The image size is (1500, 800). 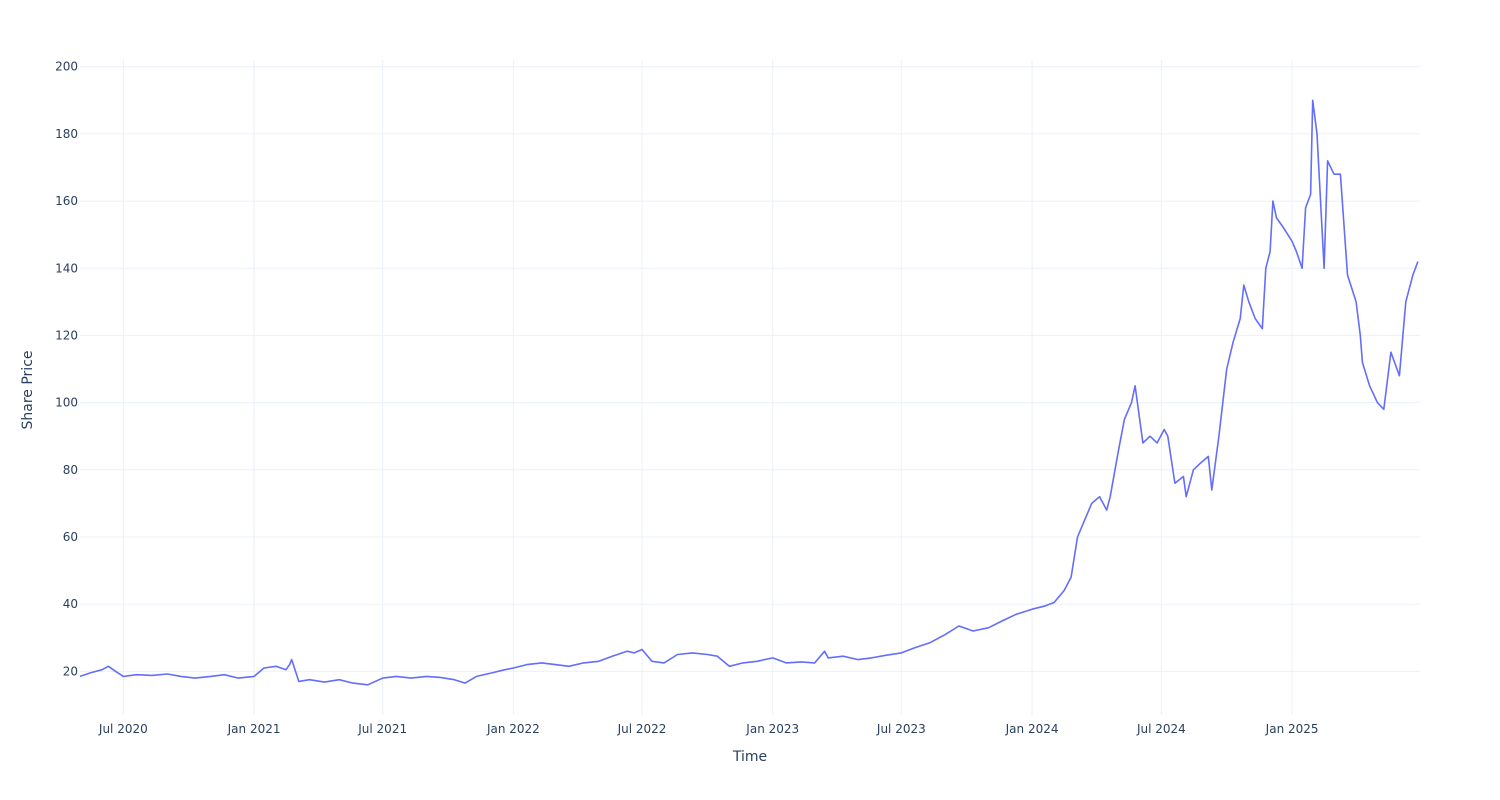 What do you see at coordinates (66, 369) in the screenshot?
I see `y-tick-labels: 20 40 60 80 100 120 140 160 180 200` at bounding box center [66, 369].